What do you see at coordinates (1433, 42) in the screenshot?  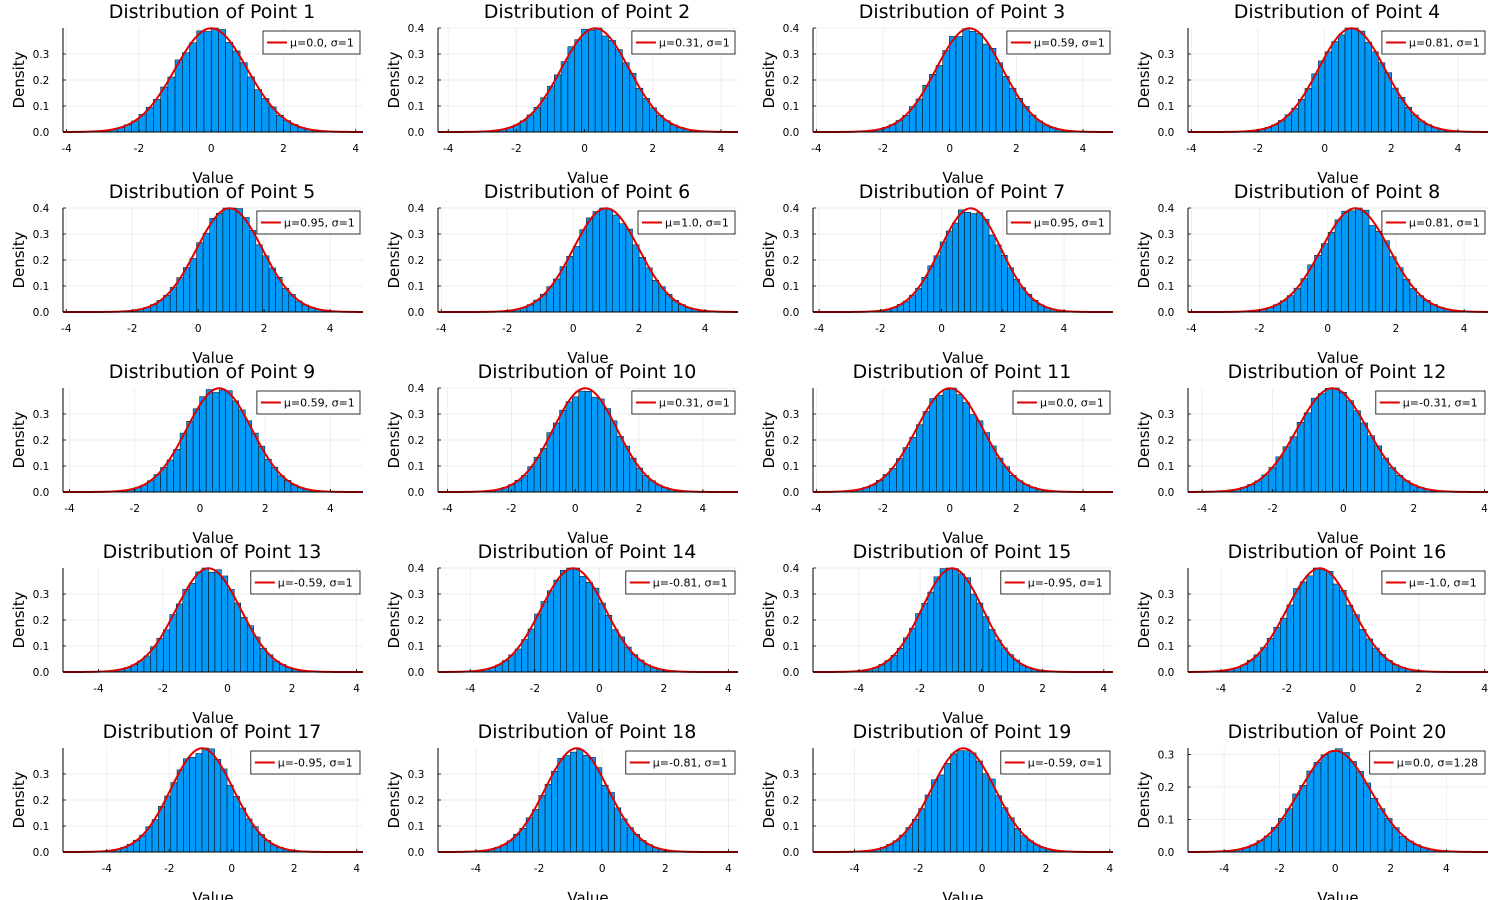 I see `legend: μ=0.81, σ=1` at bounding box center [1433, 42].